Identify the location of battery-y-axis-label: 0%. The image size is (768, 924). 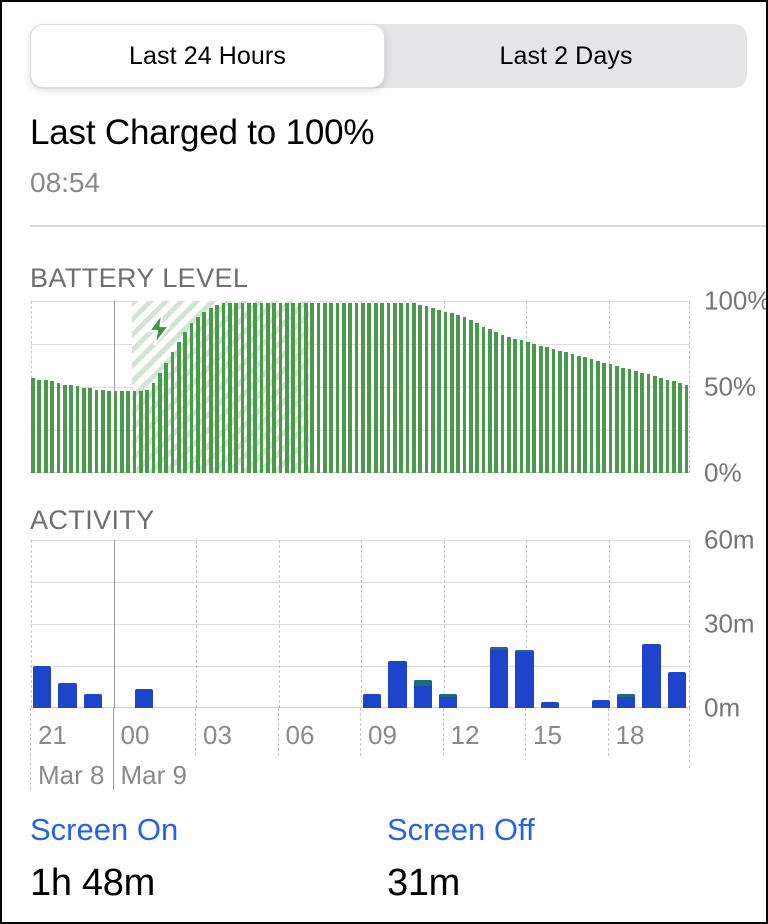
(723, 472).